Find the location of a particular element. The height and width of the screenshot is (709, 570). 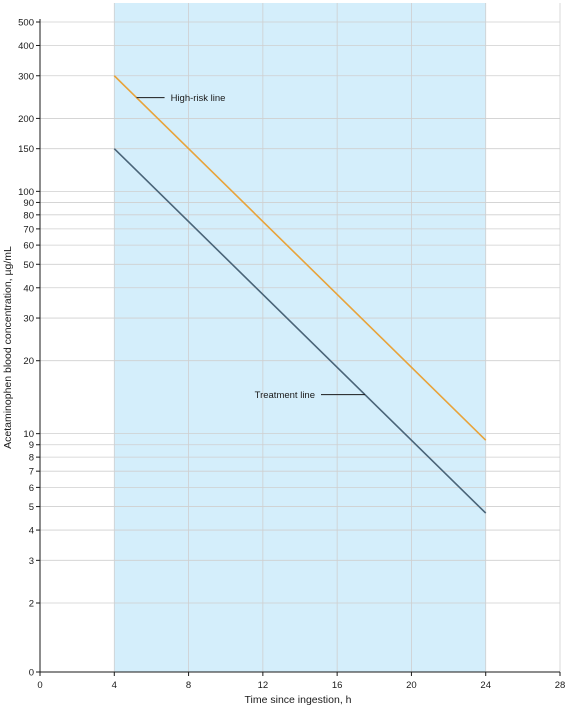

y-tick-label: 400 is located at coordinates (26, 46).